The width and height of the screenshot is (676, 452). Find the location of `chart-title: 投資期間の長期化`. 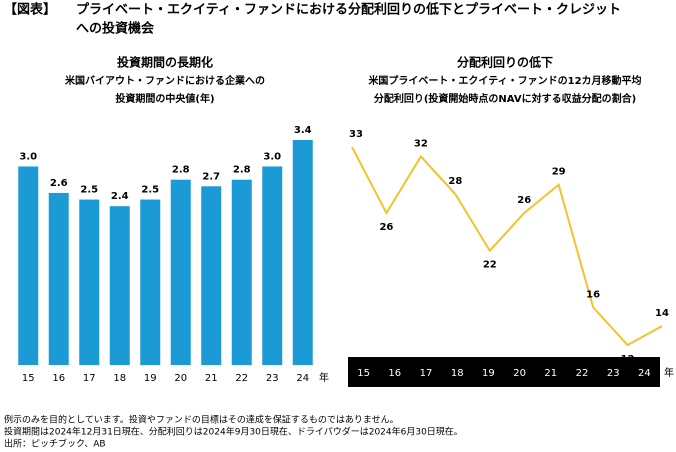

chart-title: 投資期間の長期化 is located at coordinates (165, 62).